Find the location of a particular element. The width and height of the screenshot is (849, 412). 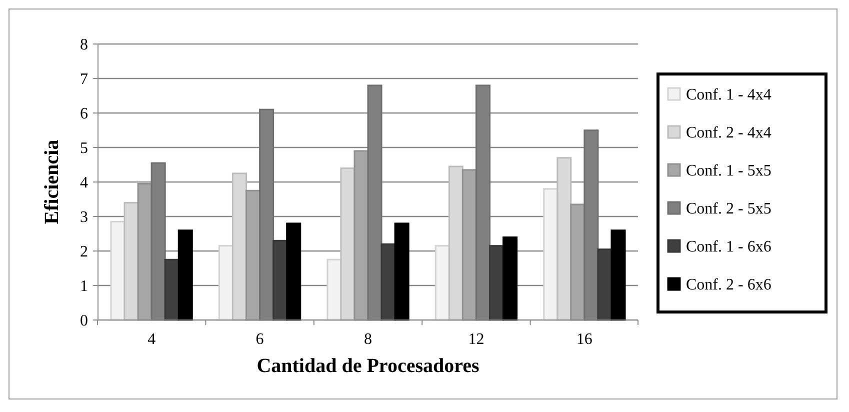

y-tick-label: 4 is located at coordinates (84, 183).